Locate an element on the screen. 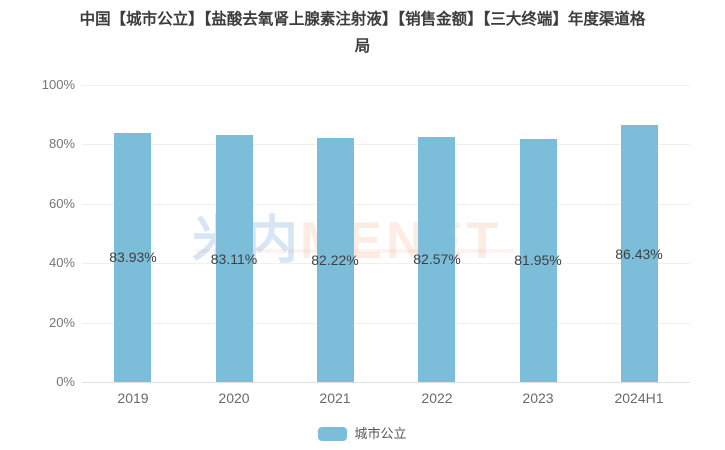 Image resolution: width=725 pixels, height=450 pixels. bar-value-label-2019: 83.93% is located at coordinates (133, 257).